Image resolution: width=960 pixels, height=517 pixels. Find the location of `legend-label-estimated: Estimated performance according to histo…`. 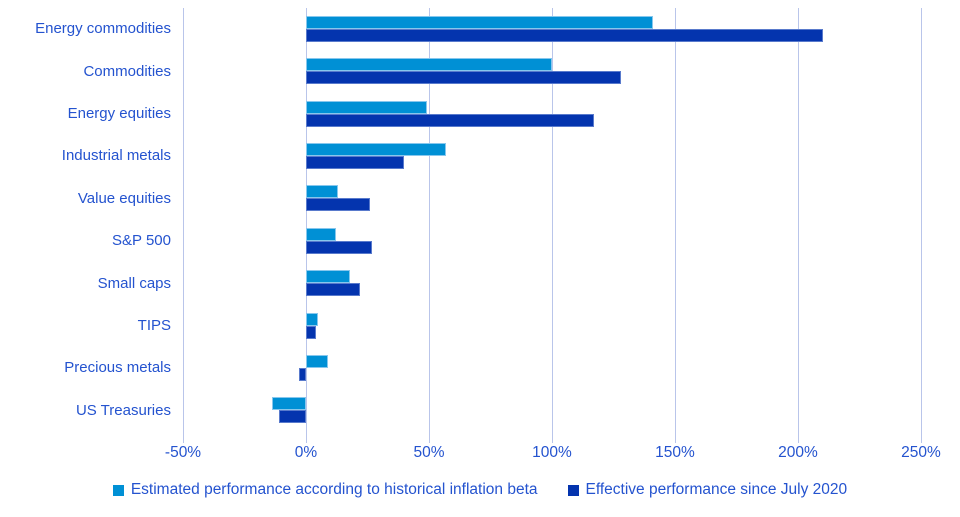

legend-label-estimated: Estimated performance according to histo… is located at coordinates (334, 489).